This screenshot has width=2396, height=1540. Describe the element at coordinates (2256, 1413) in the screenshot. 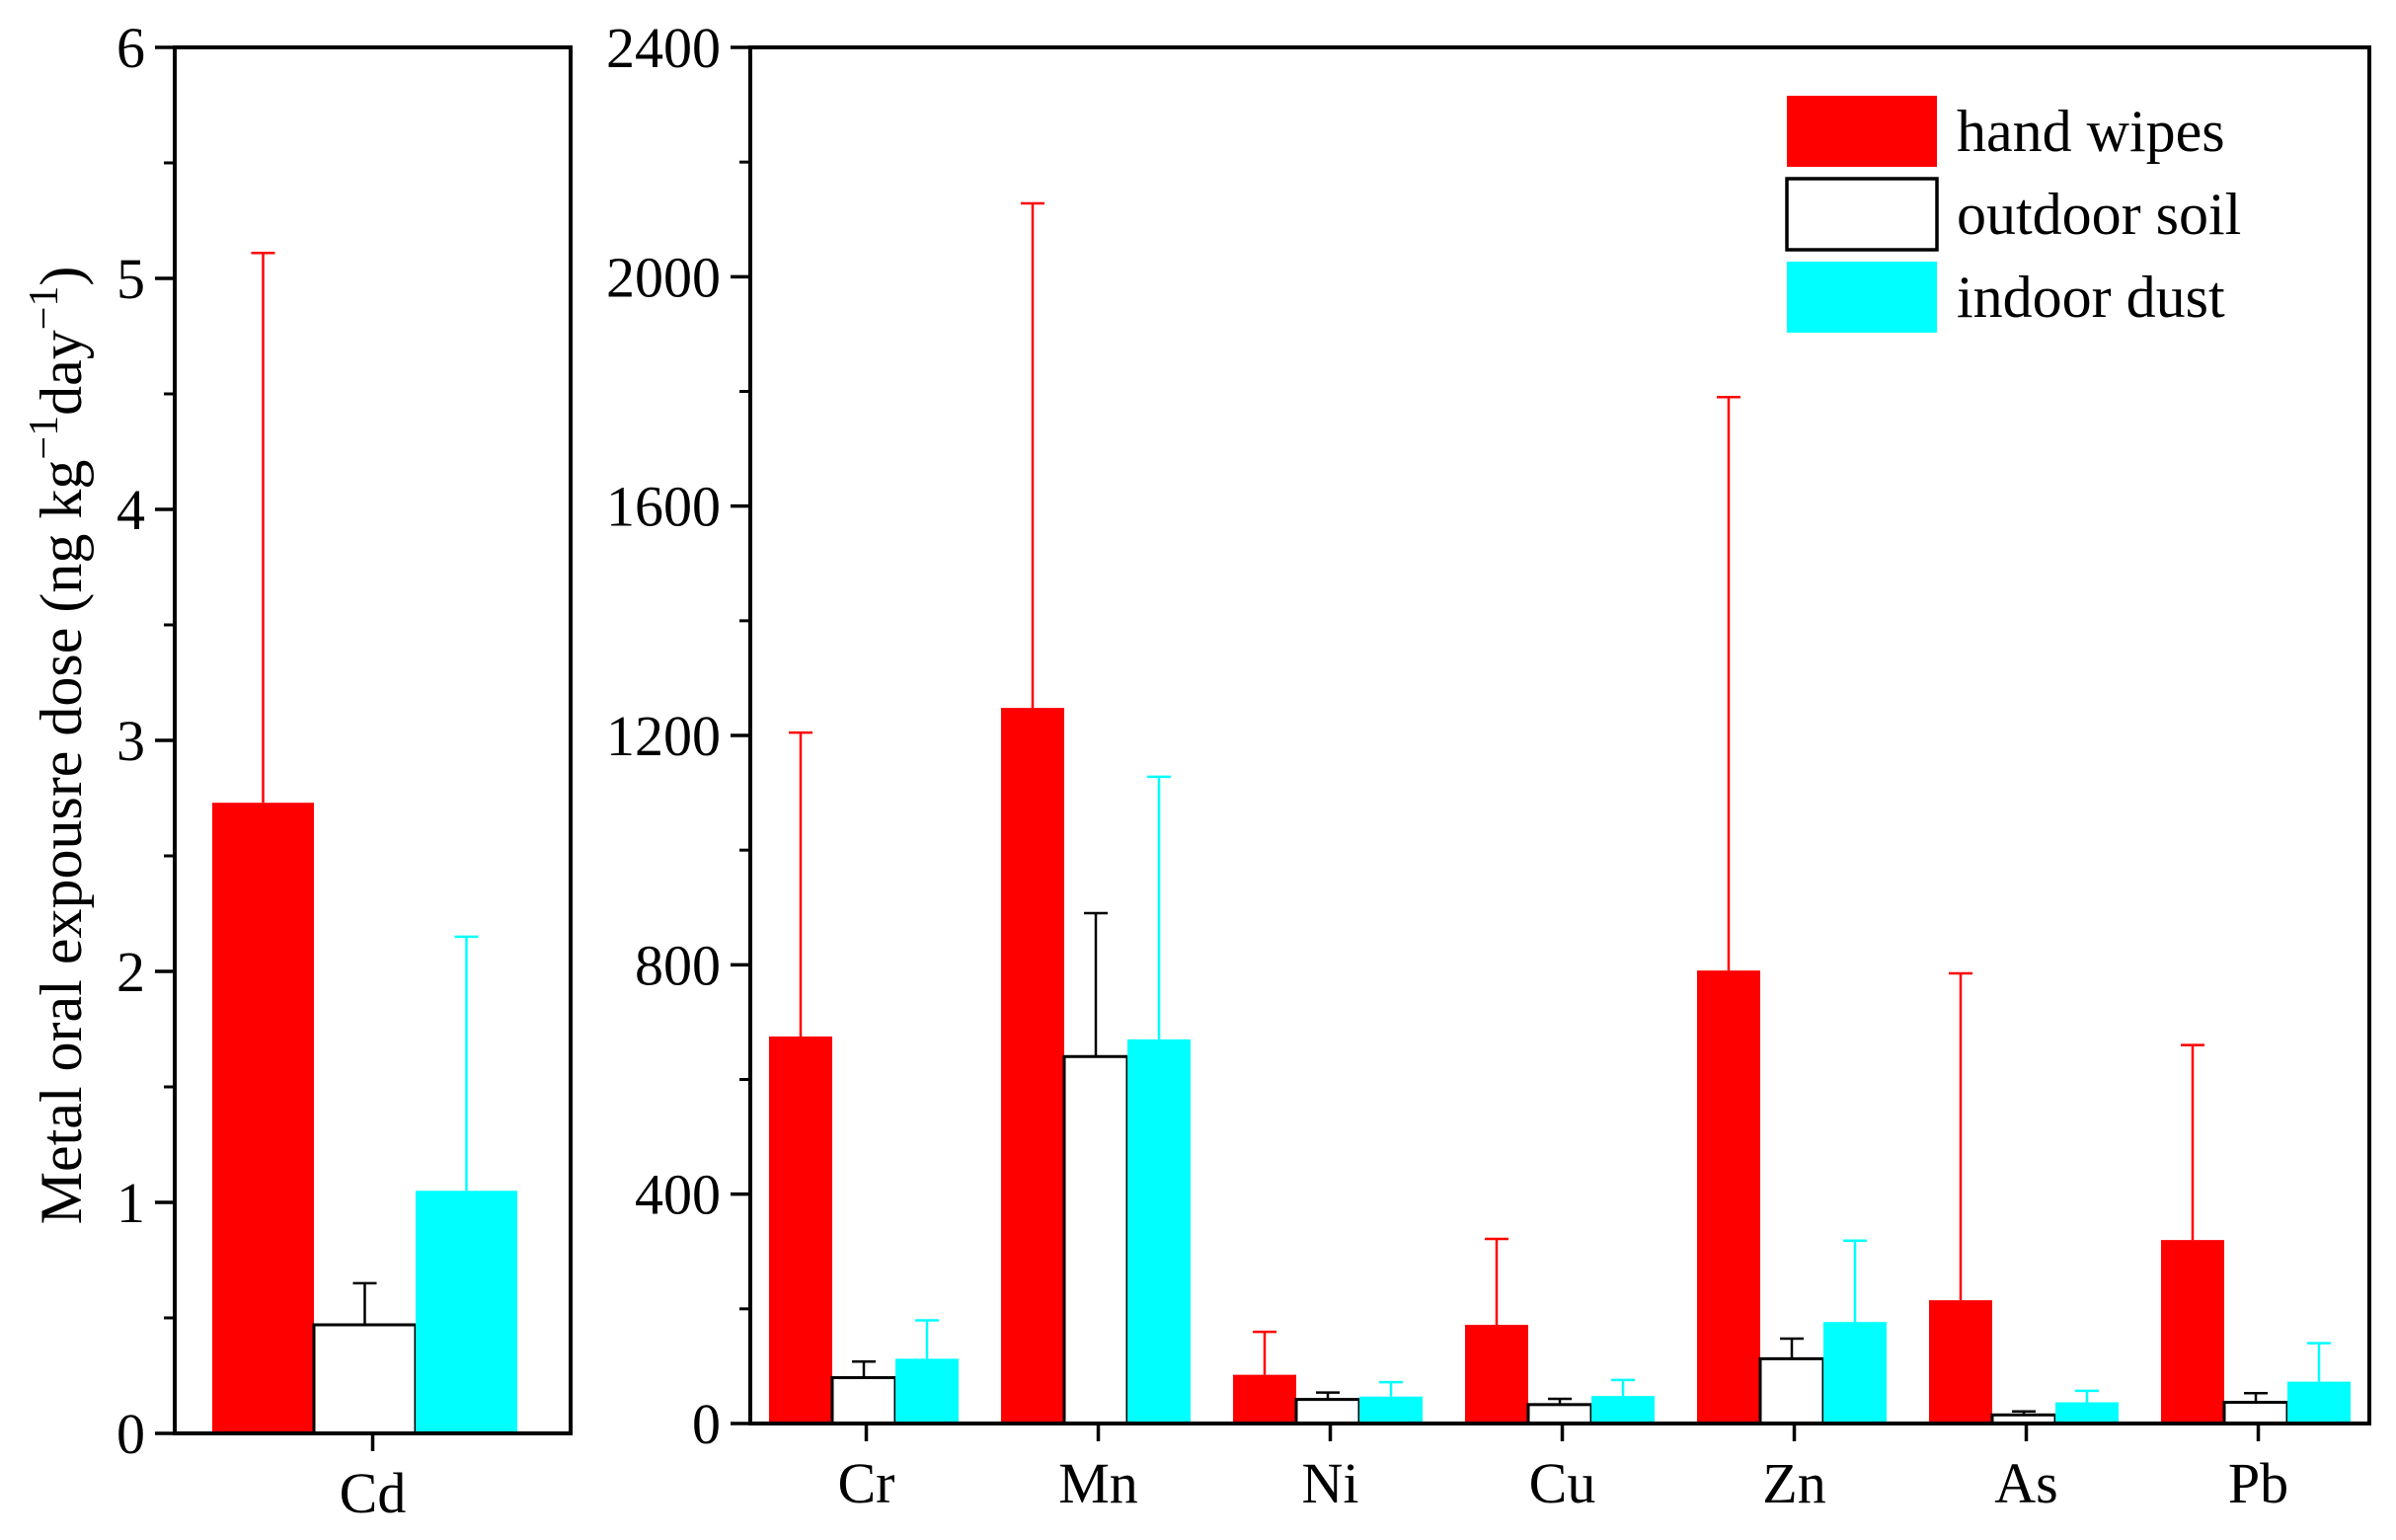

I see `metals-bar-outdoor-soil-pb` at that location.